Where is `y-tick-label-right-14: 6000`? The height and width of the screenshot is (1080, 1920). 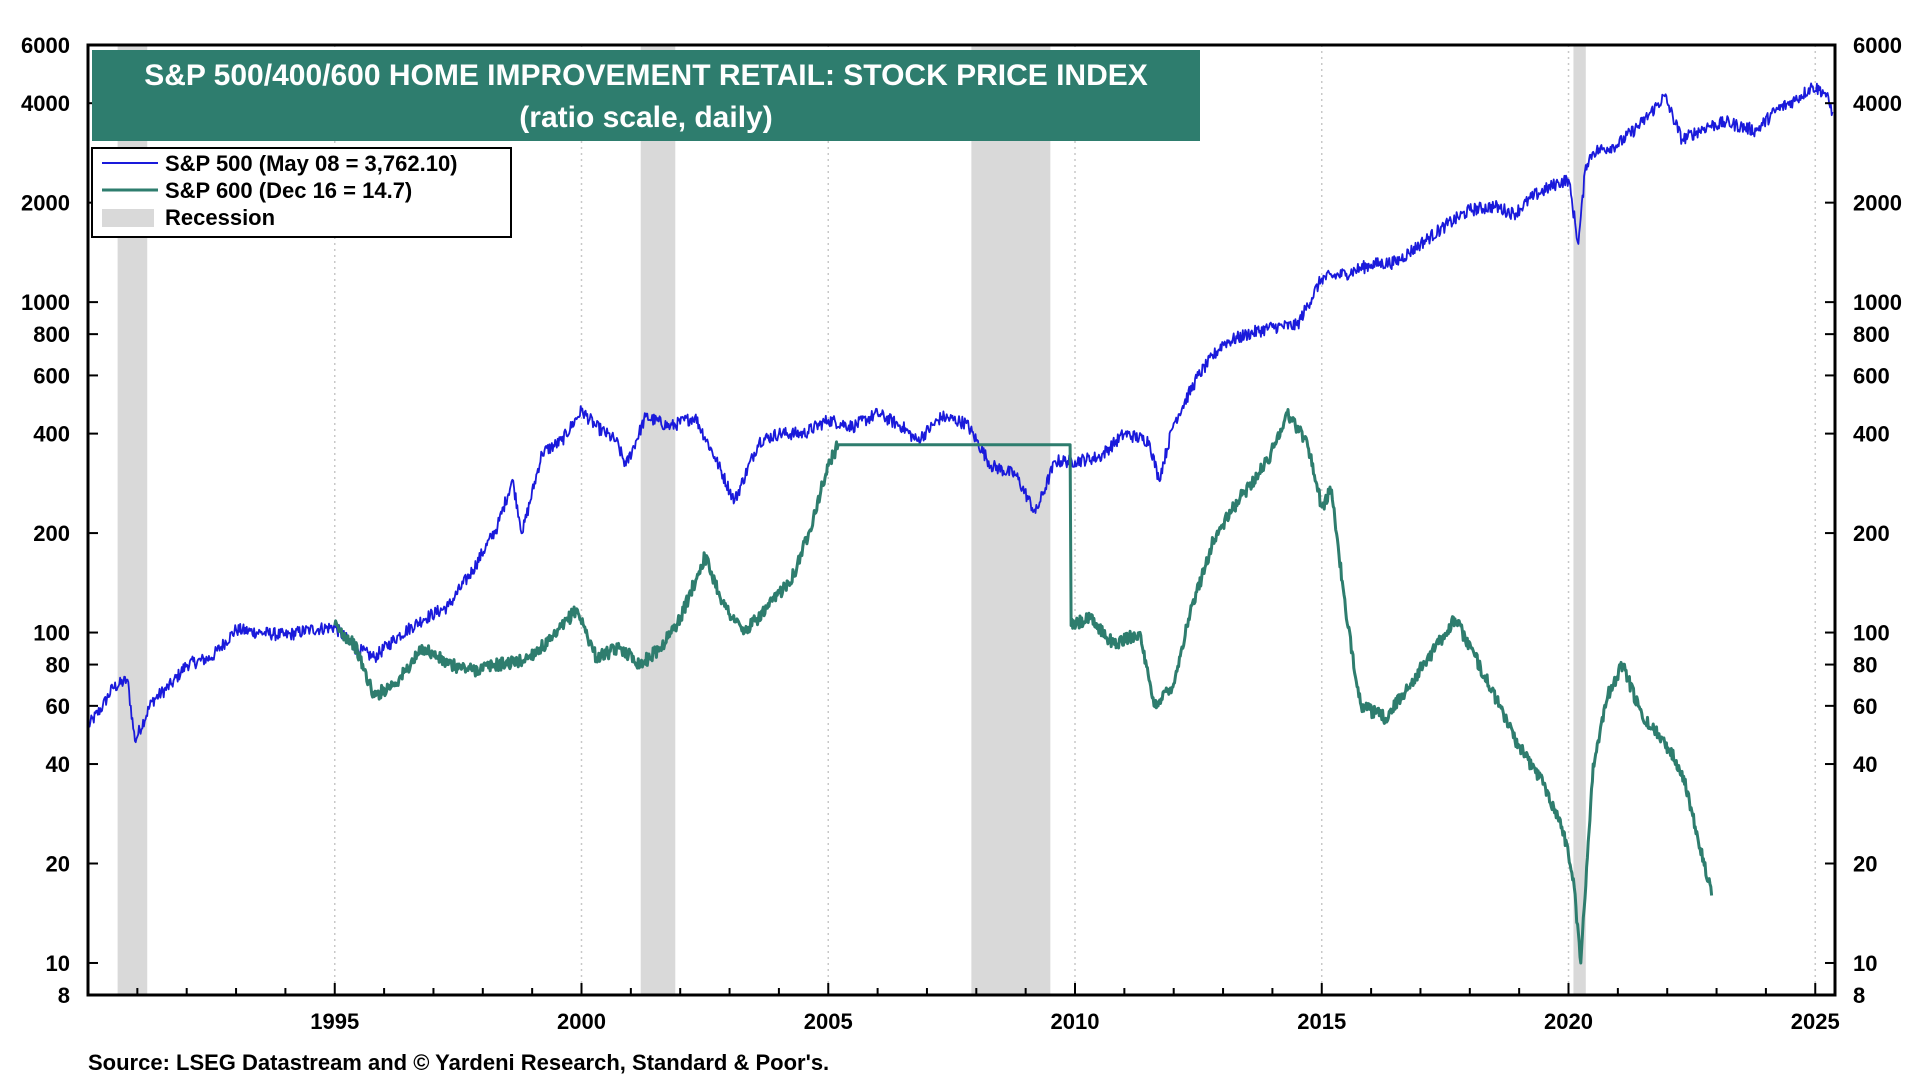
y-tick-label-right-14: 6000 is located at coordinates (1877, 45).